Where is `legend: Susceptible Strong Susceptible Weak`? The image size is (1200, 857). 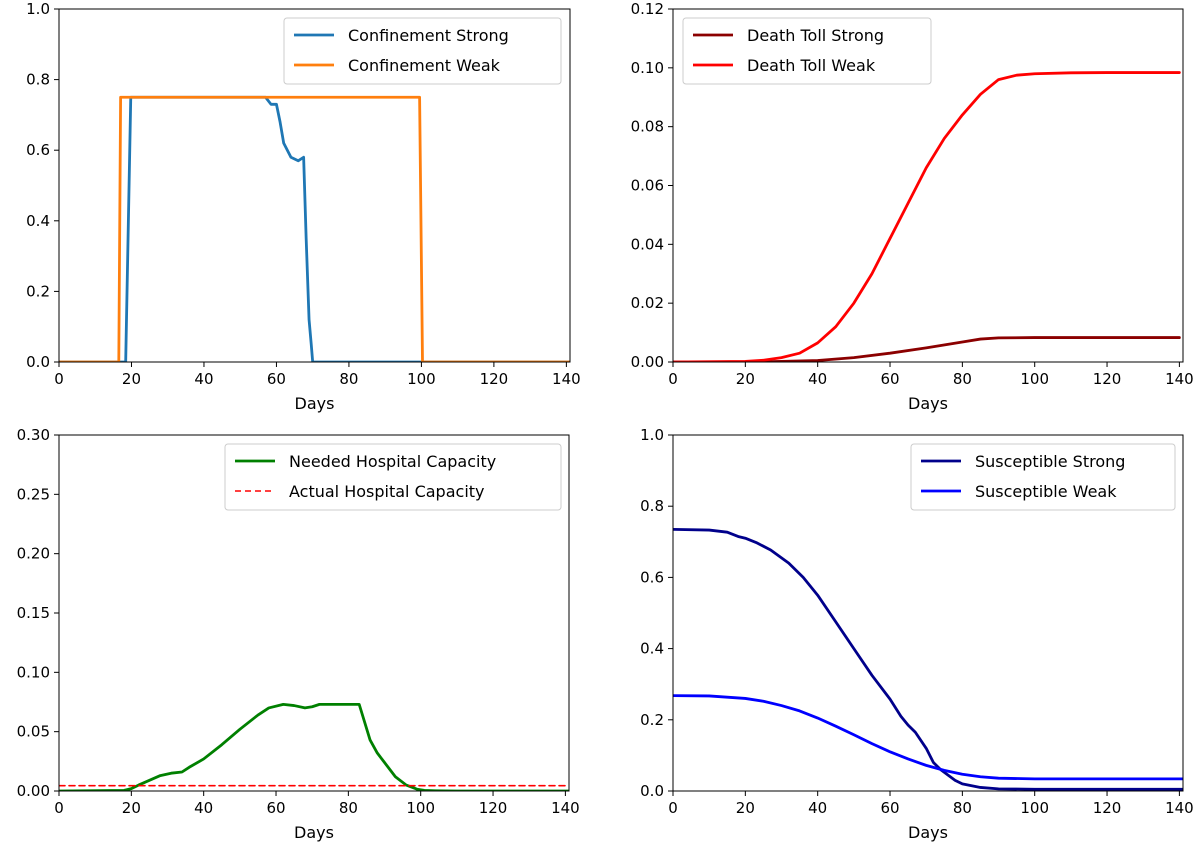
legend: Susceptible Strong Susceptible Weak is located at coordinates (1043, 477).